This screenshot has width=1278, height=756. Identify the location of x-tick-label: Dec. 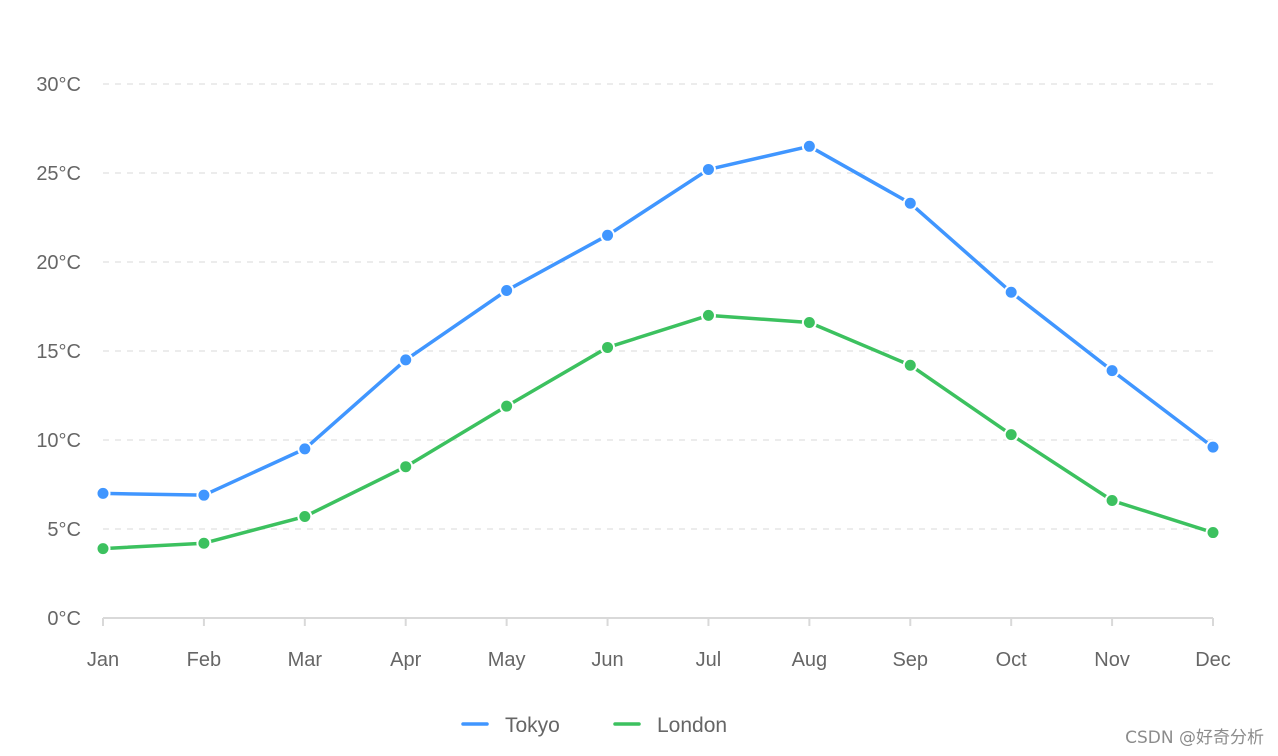
(1213, 660).